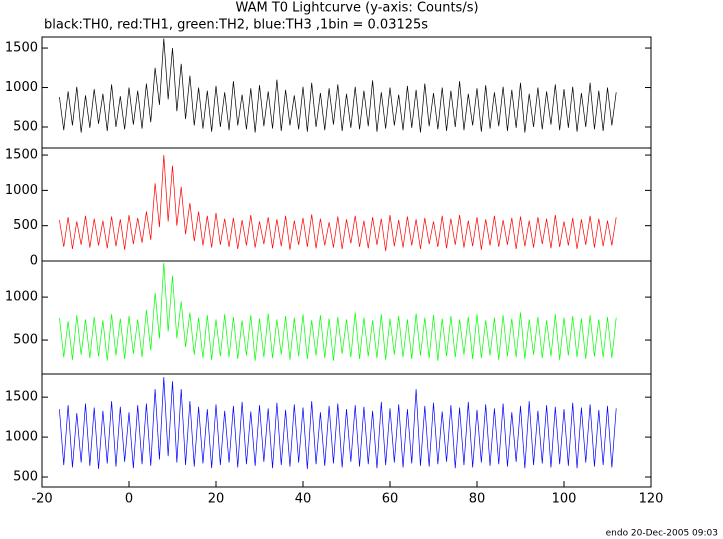  What do you see at coordinates (356, 8) in the screenshot?
I see `chart-title: WAM T0 Lightcurve (y-axis: Counts/s)` at bounding box center [356, 8].